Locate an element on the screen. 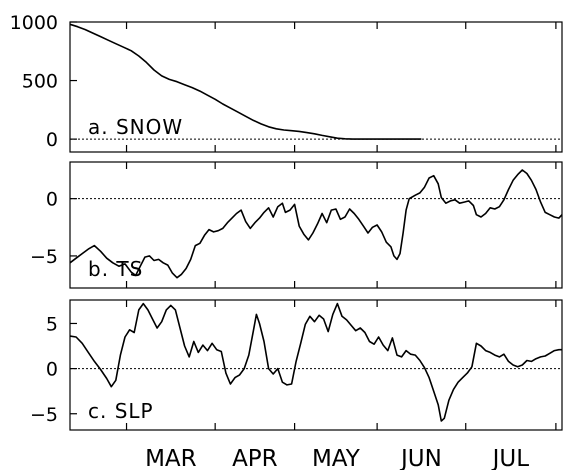  snow-panel-label: a. SNOW is located at coordinates (135, 127).